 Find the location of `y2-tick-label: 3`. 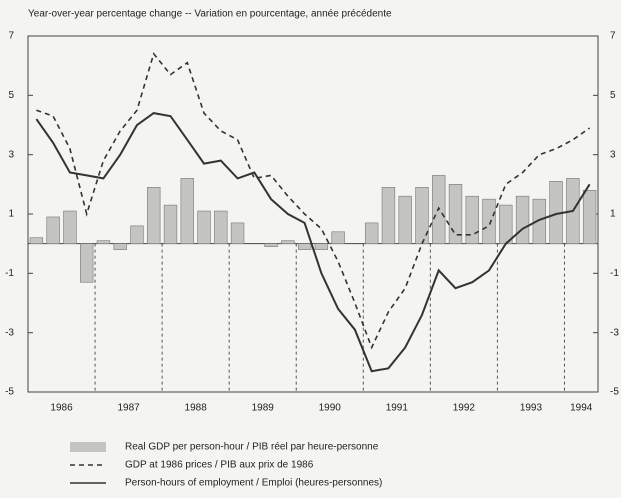

y2-tick-label: 3 is located at coordinates (613, 154).